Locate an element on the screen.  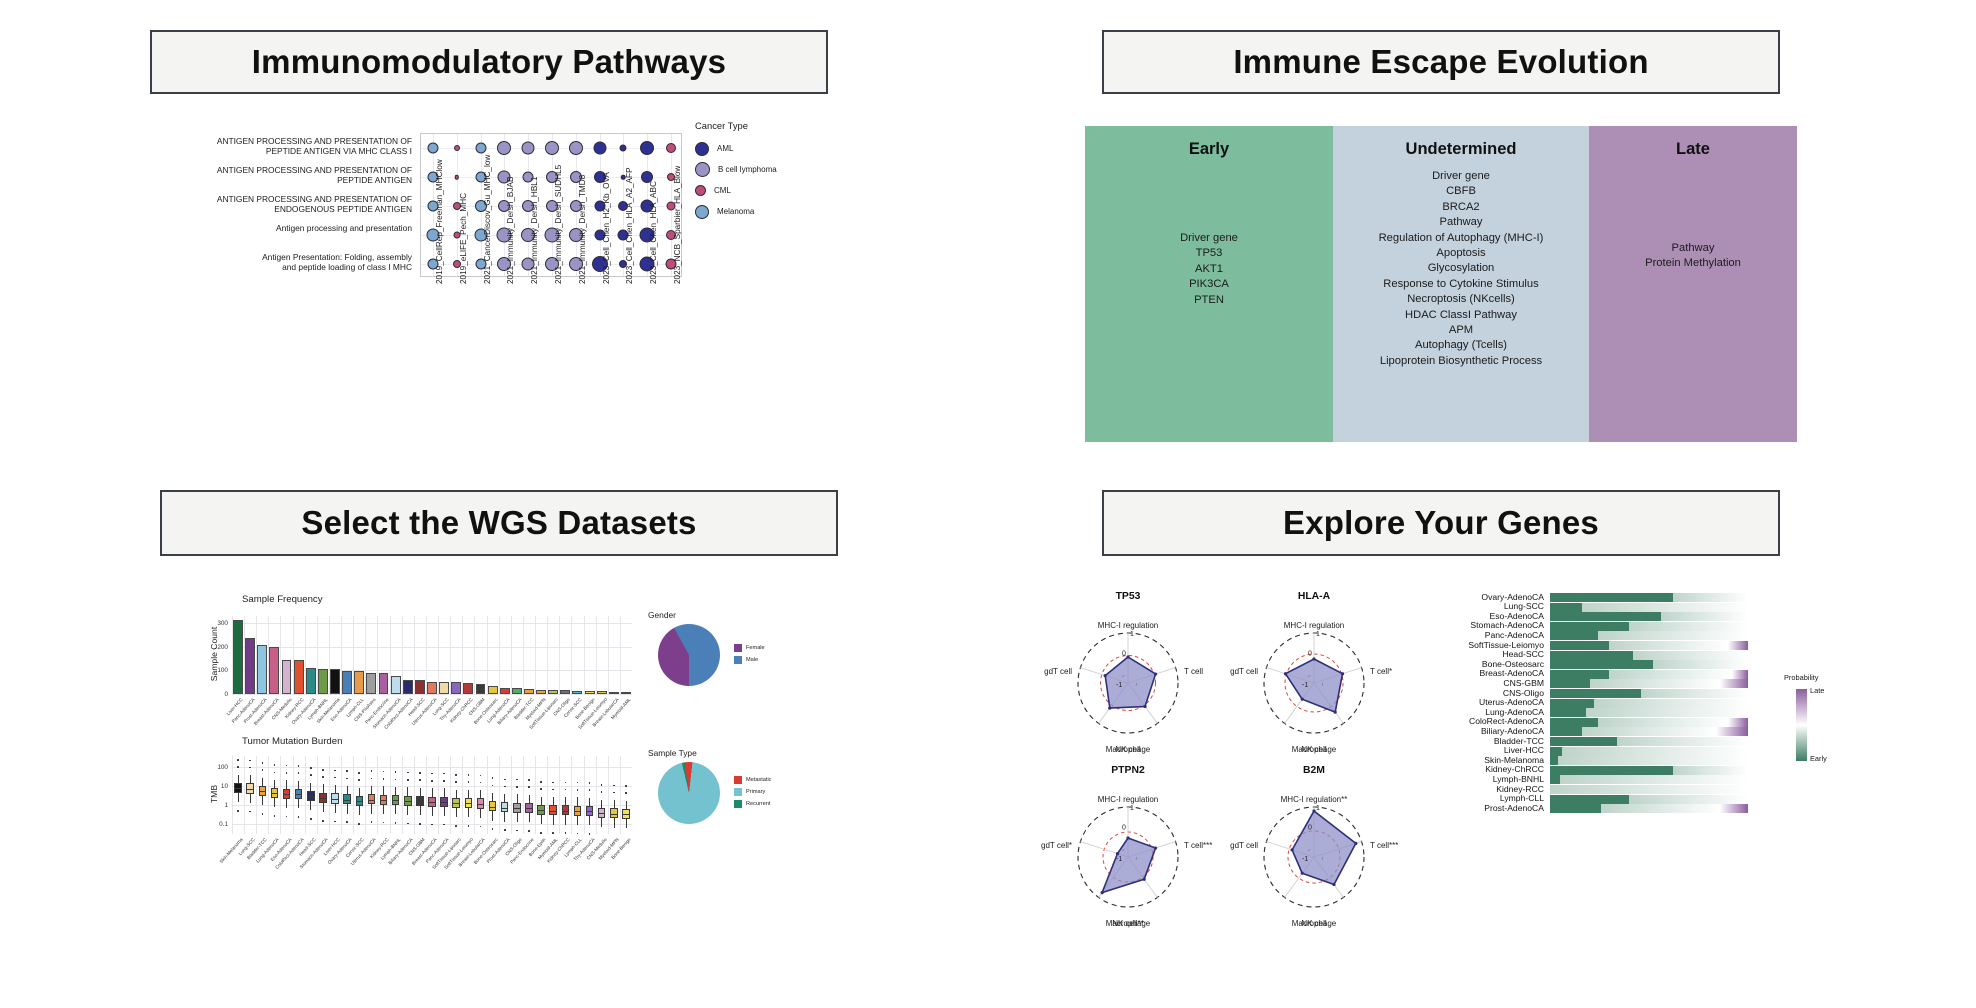
dotplot-legend-item: CML is located at coordinates (736, 190).